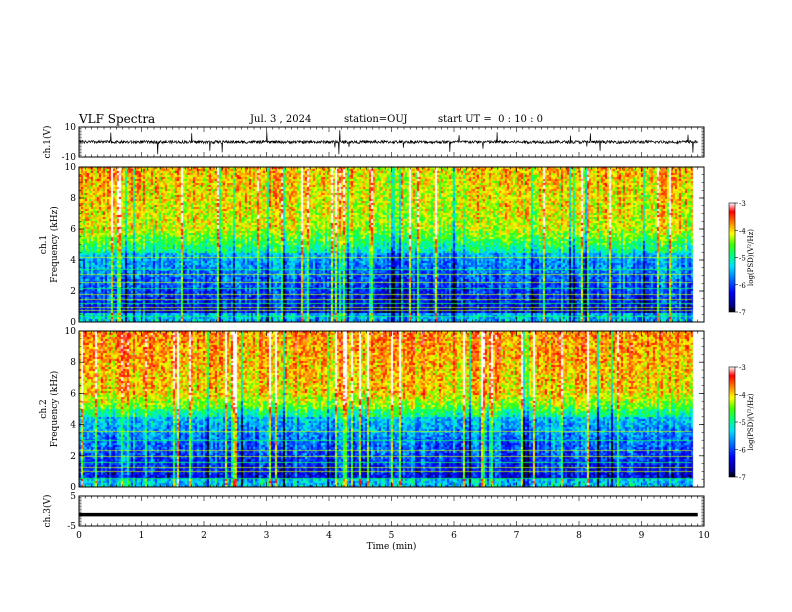  What do you see at coordinates (742, 451) in the screenshot?
I see `ch2-colorbar-tick-label: -6` at bounding box center [742, 451].